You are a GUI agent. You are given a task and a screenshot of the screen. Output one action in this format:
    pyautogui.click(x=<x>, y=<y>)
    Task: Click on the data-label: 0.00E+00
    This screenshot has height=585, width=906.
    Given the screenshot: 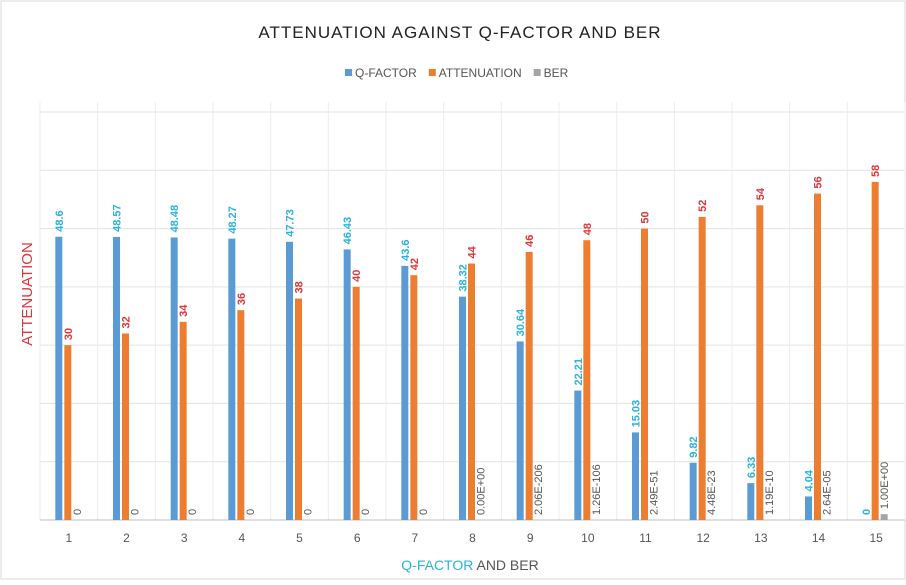 What is the action you would take?
    pyautogui.click(x=482, y=491)
    